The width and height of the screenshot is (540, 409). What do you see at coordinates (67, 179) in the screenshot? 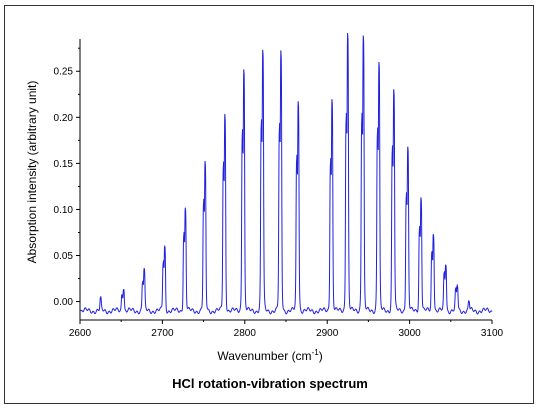
I see `y-axis: 0.00 0.05 0.10 0.15 0.20 0.25` at bounding box center [67, 179].